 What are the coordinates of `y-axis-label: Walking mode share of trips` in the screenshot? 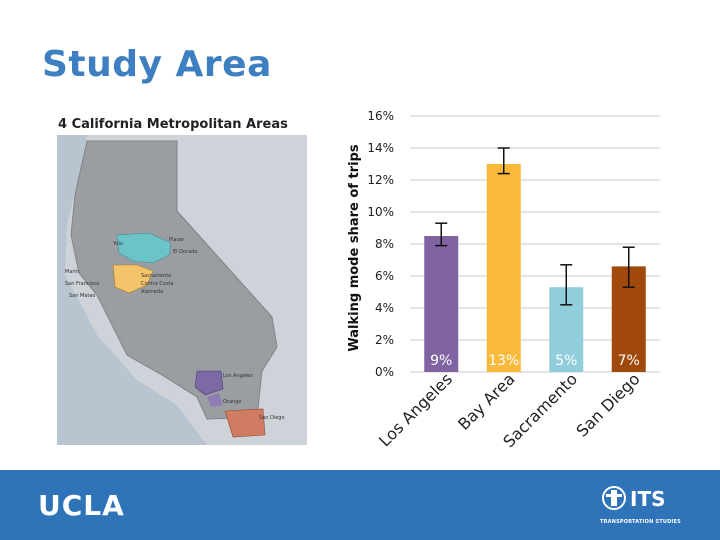 It's located at (354, 247).